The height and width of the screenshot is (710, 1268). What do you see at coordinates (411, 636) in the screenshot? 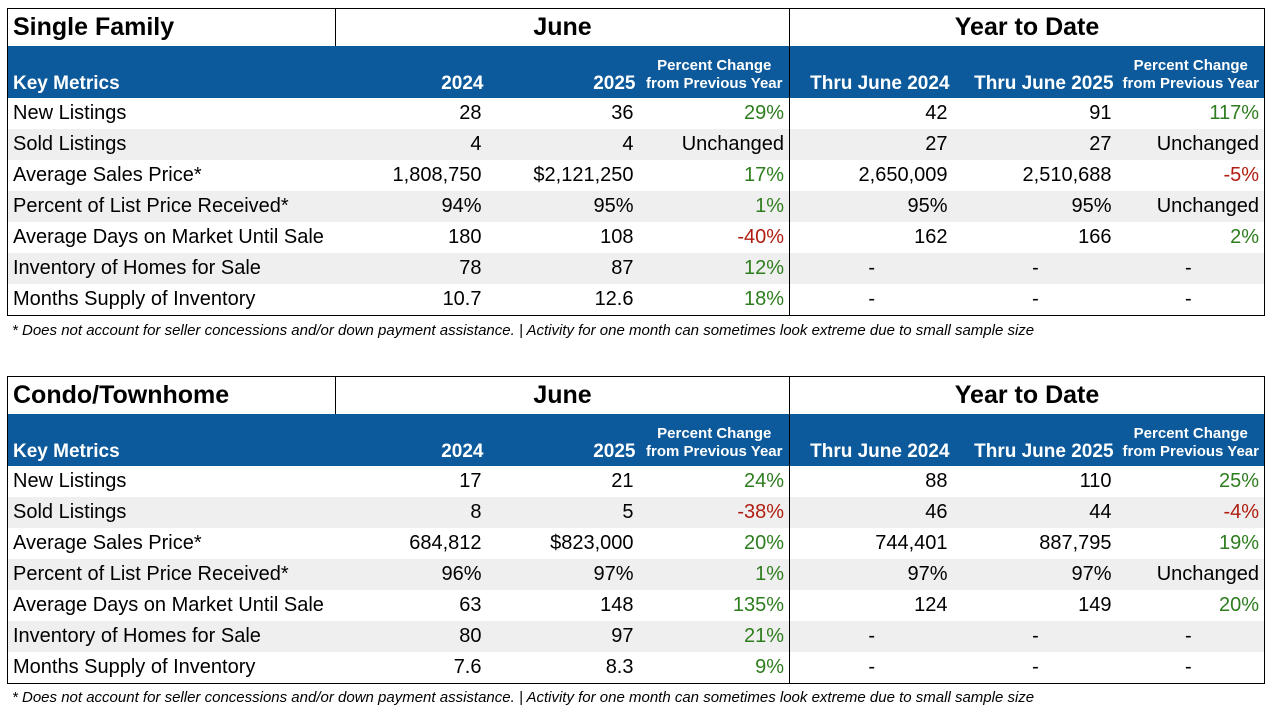
I see `value-2024-cell: 80` at bounding box center [411, 636].